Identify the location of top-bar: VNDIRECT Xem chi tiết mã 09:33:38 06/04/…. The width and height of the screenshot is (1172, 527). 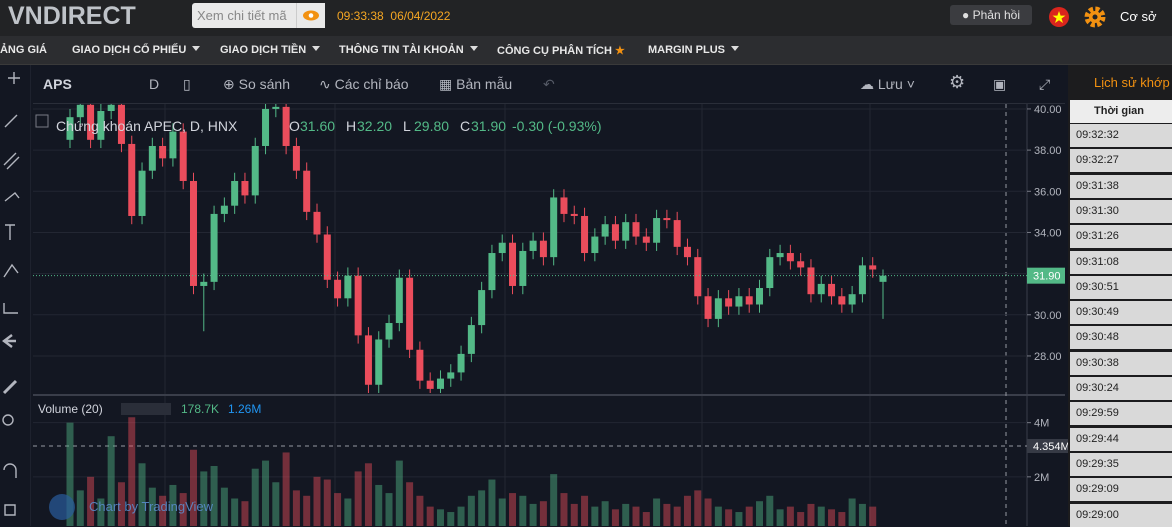
(586, 18).